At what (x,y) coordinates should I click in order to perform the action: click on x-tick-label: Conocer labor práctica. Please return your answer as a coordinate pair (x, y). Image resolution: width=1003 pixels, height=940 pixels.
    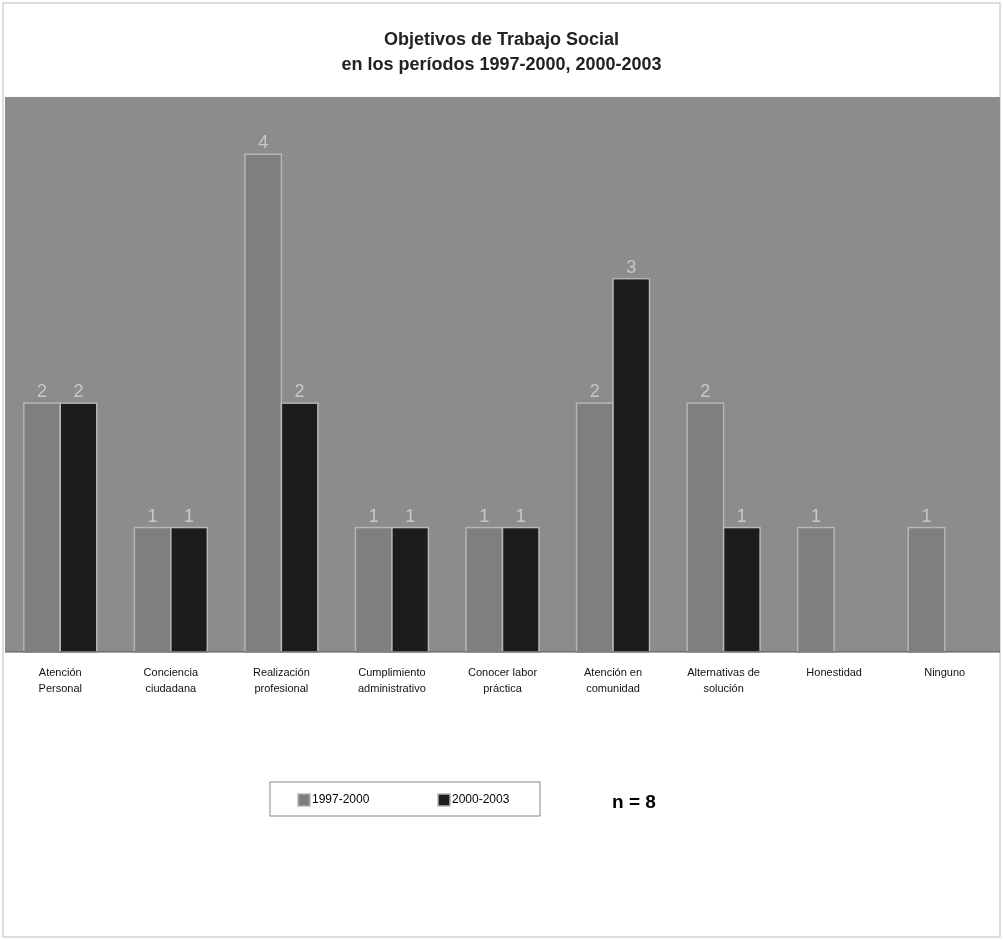
    Looking at the image, I should click on (502, 680).